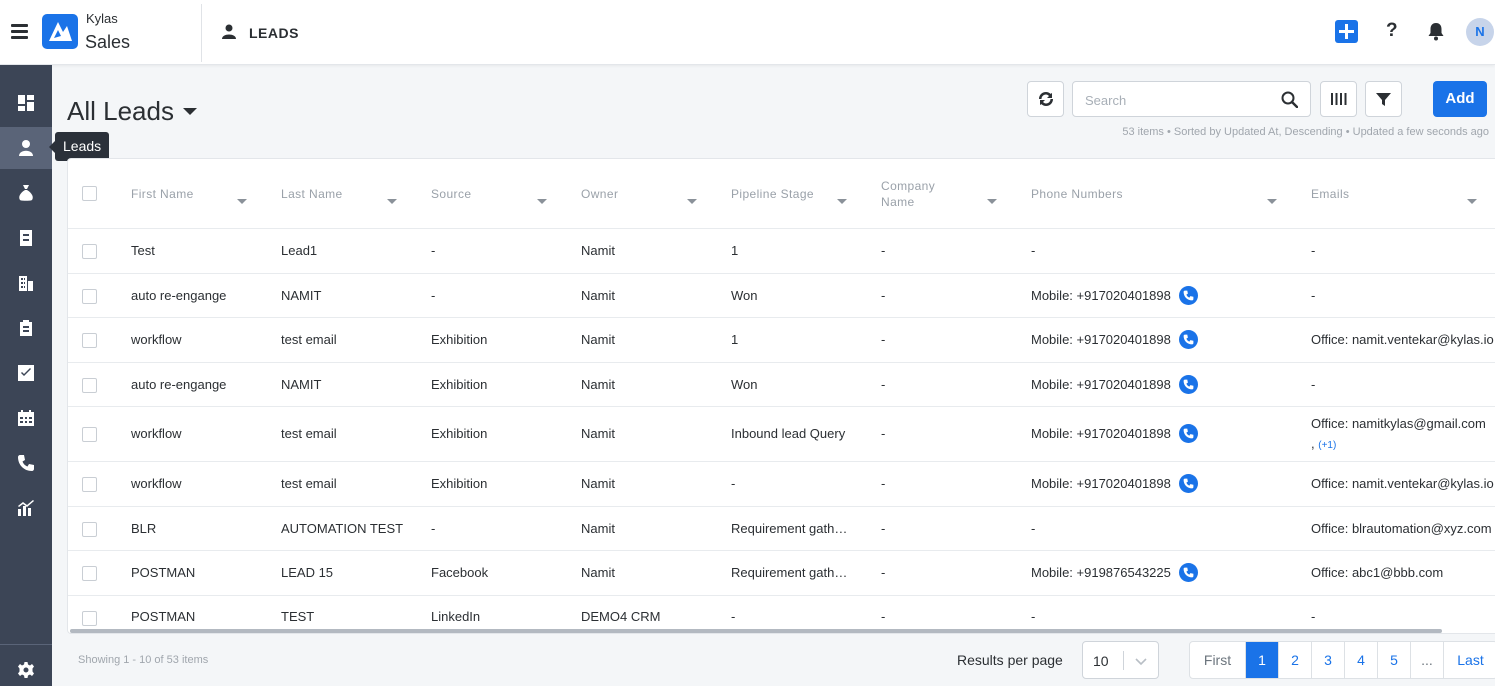 This screenshot has height=686, width=1495. What do you see at coordinates (781, 251) in the screenshot?
I see `table-row: Test Lead1 - Namit 1 - - -` at bounding box center [781, 251].